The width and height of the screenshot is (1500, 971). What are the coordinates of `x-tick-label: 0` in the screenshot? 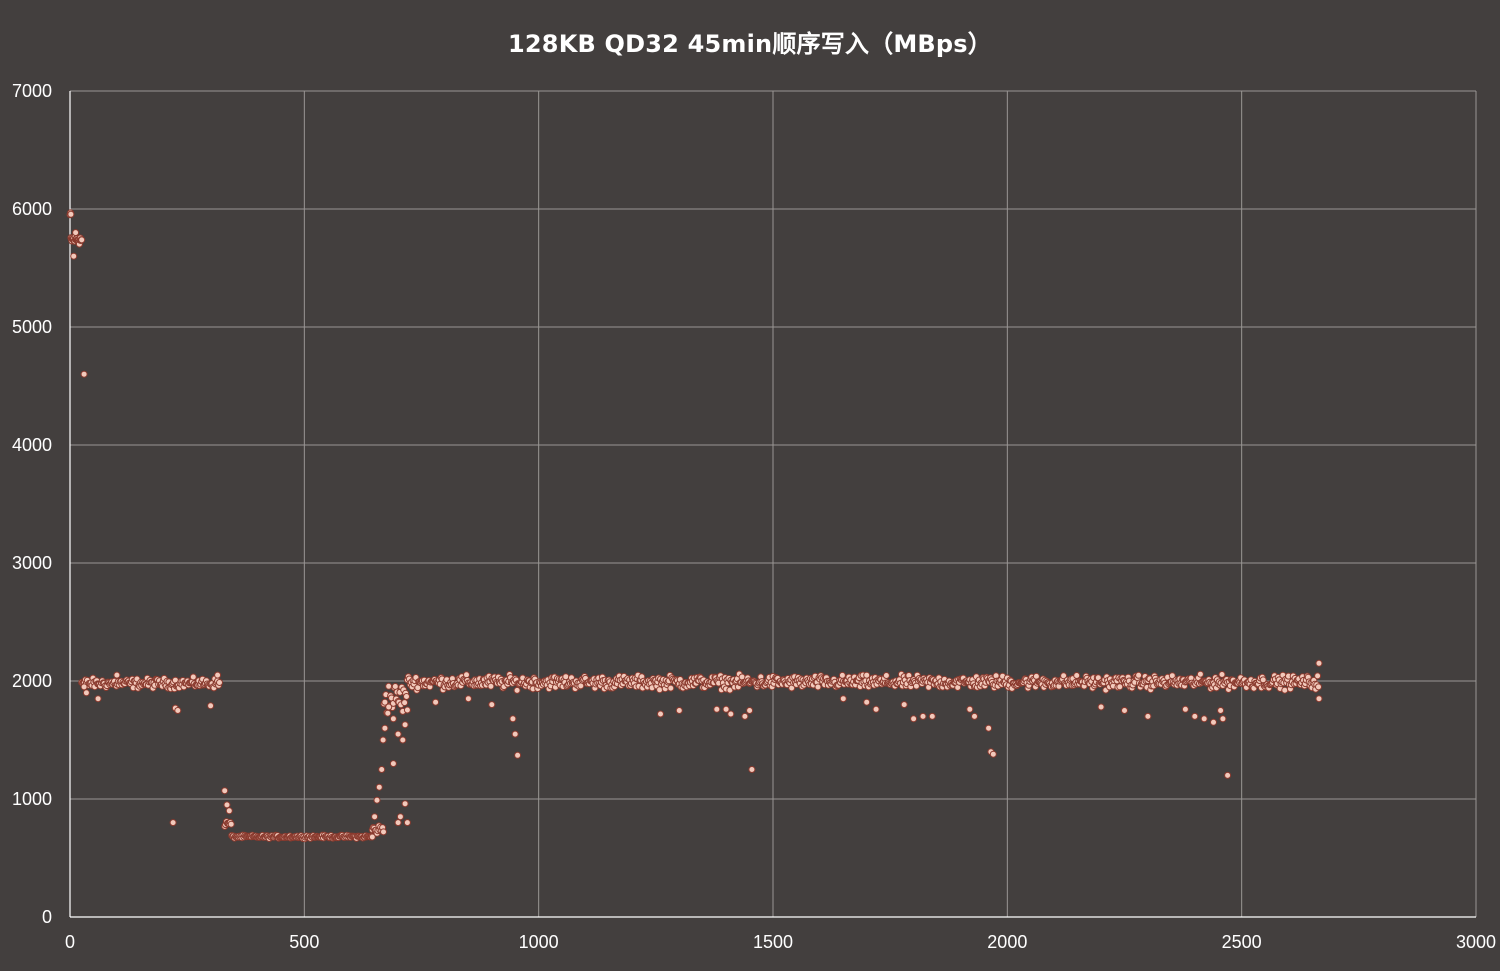 It's located at (70, 942).